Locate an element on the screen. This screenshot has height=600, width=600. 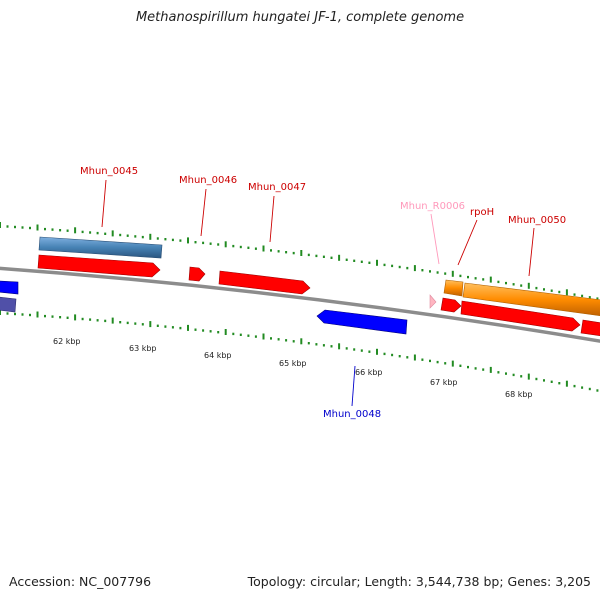
cds-arrow-rpoh is located at coordinates (451, 305).